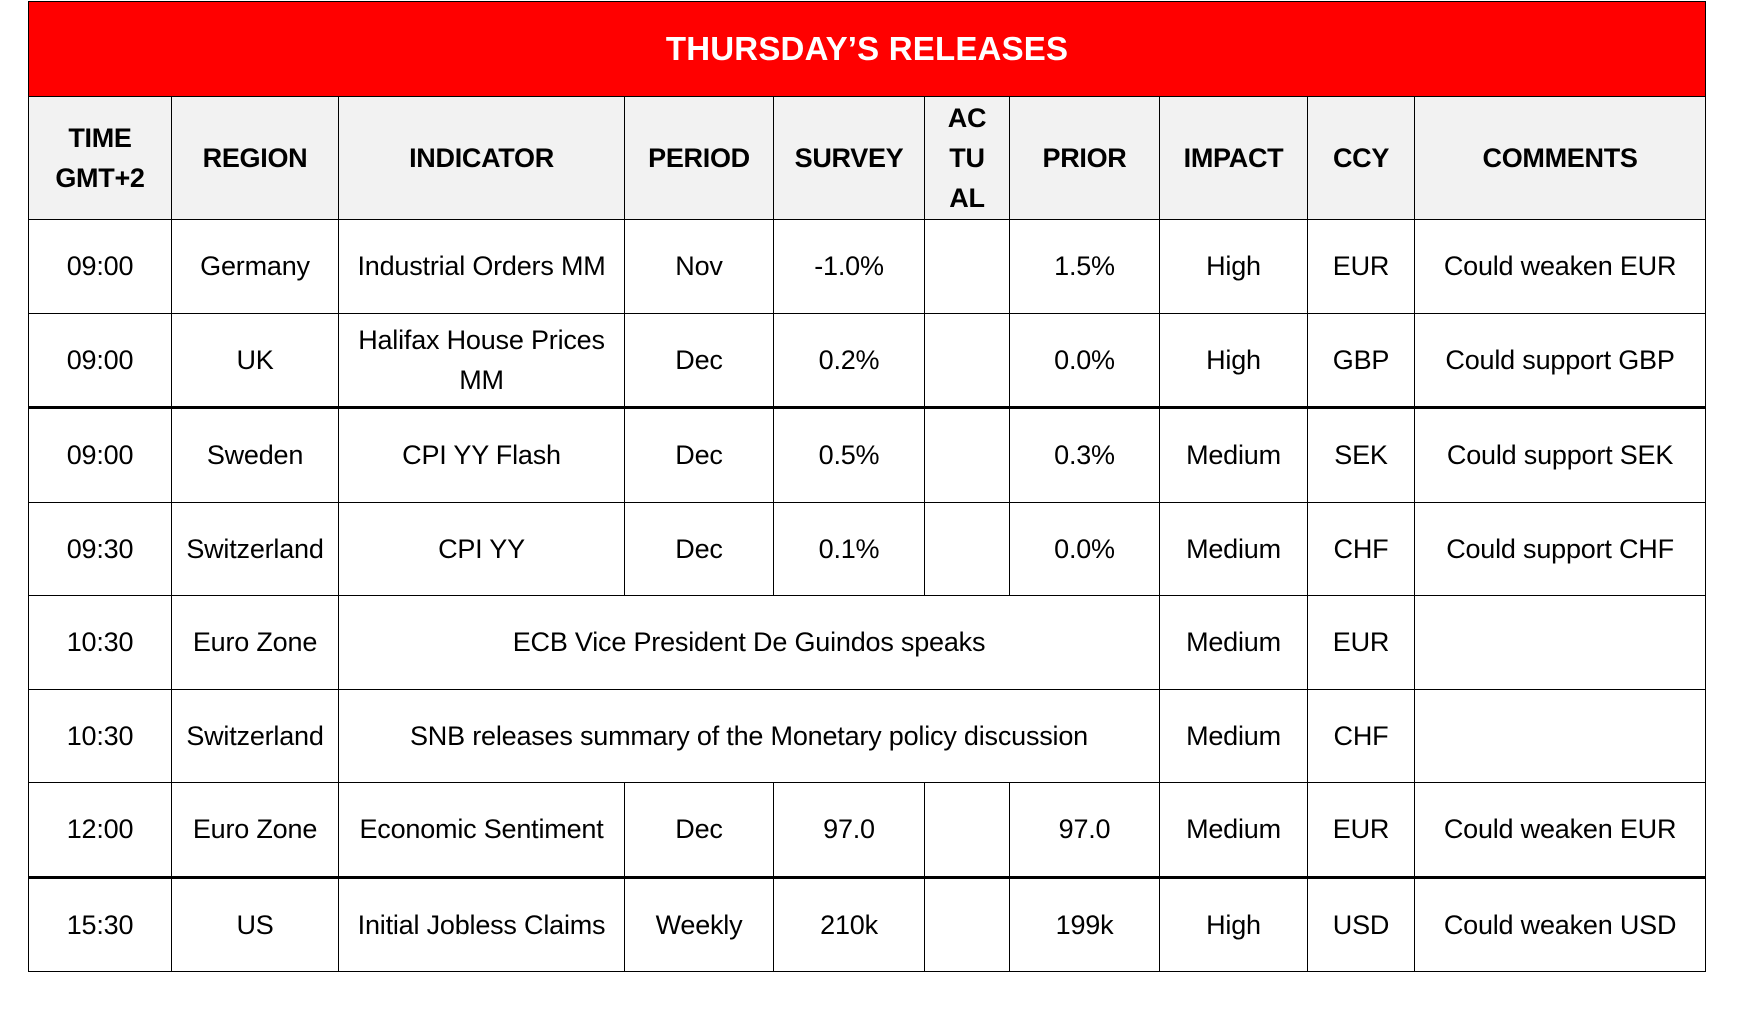  I want to click on actual-header-line1: AC, so click(967, 118).